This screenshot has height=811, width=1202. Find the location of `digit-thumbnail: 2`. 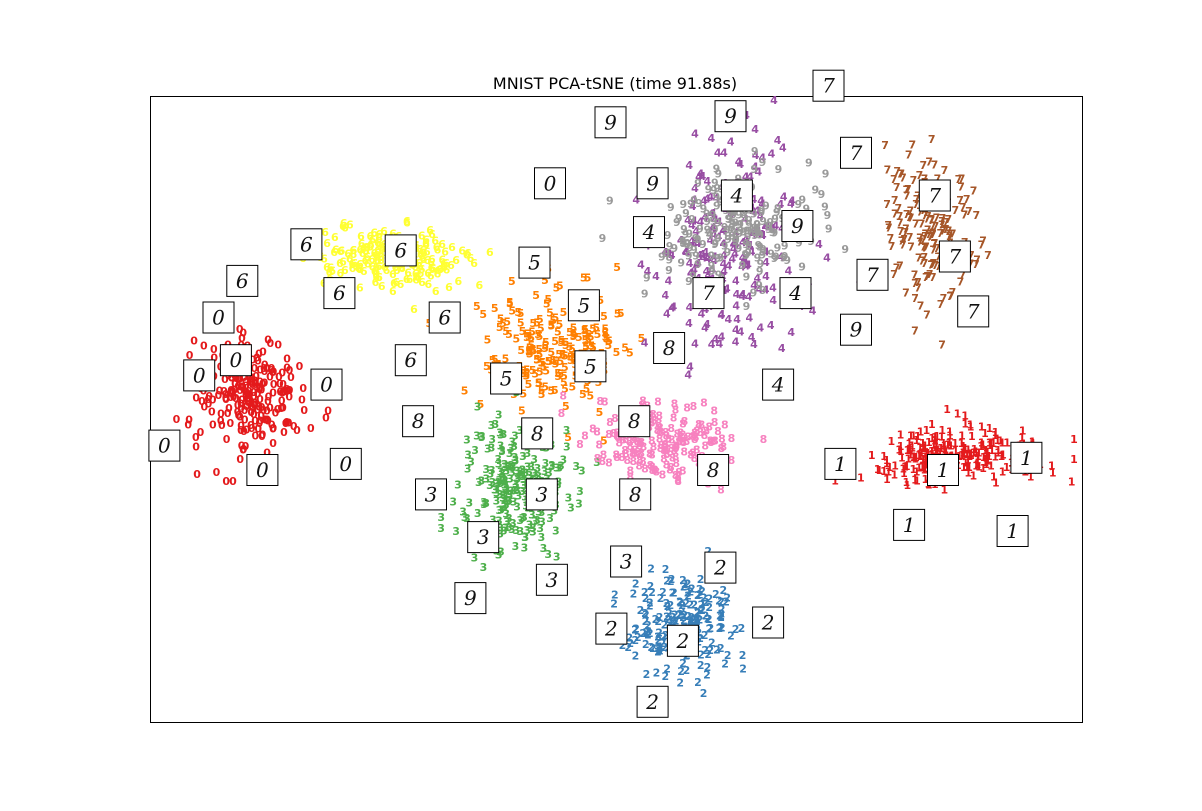

digit-thumbnail: 2 is located at coordinates (652, 701).